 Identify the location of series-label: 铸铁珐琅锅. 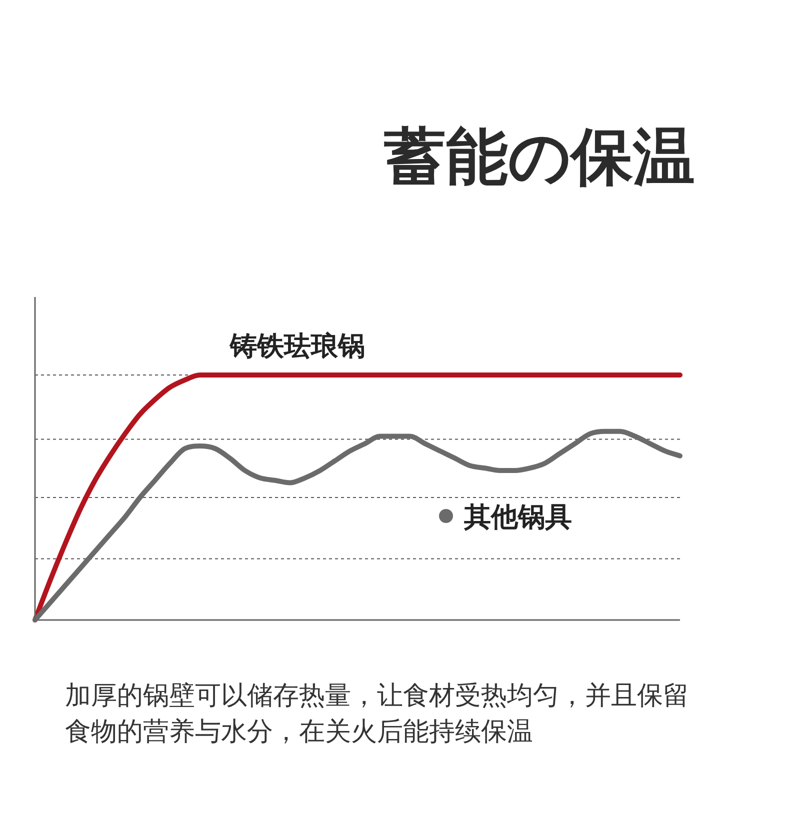
(297, 346).